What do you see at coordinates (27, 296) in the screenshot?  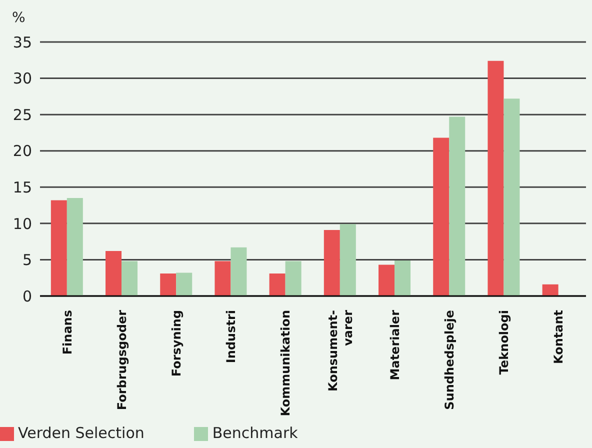 I see `y-tick-label: 0` at bounding box center [27, 296].